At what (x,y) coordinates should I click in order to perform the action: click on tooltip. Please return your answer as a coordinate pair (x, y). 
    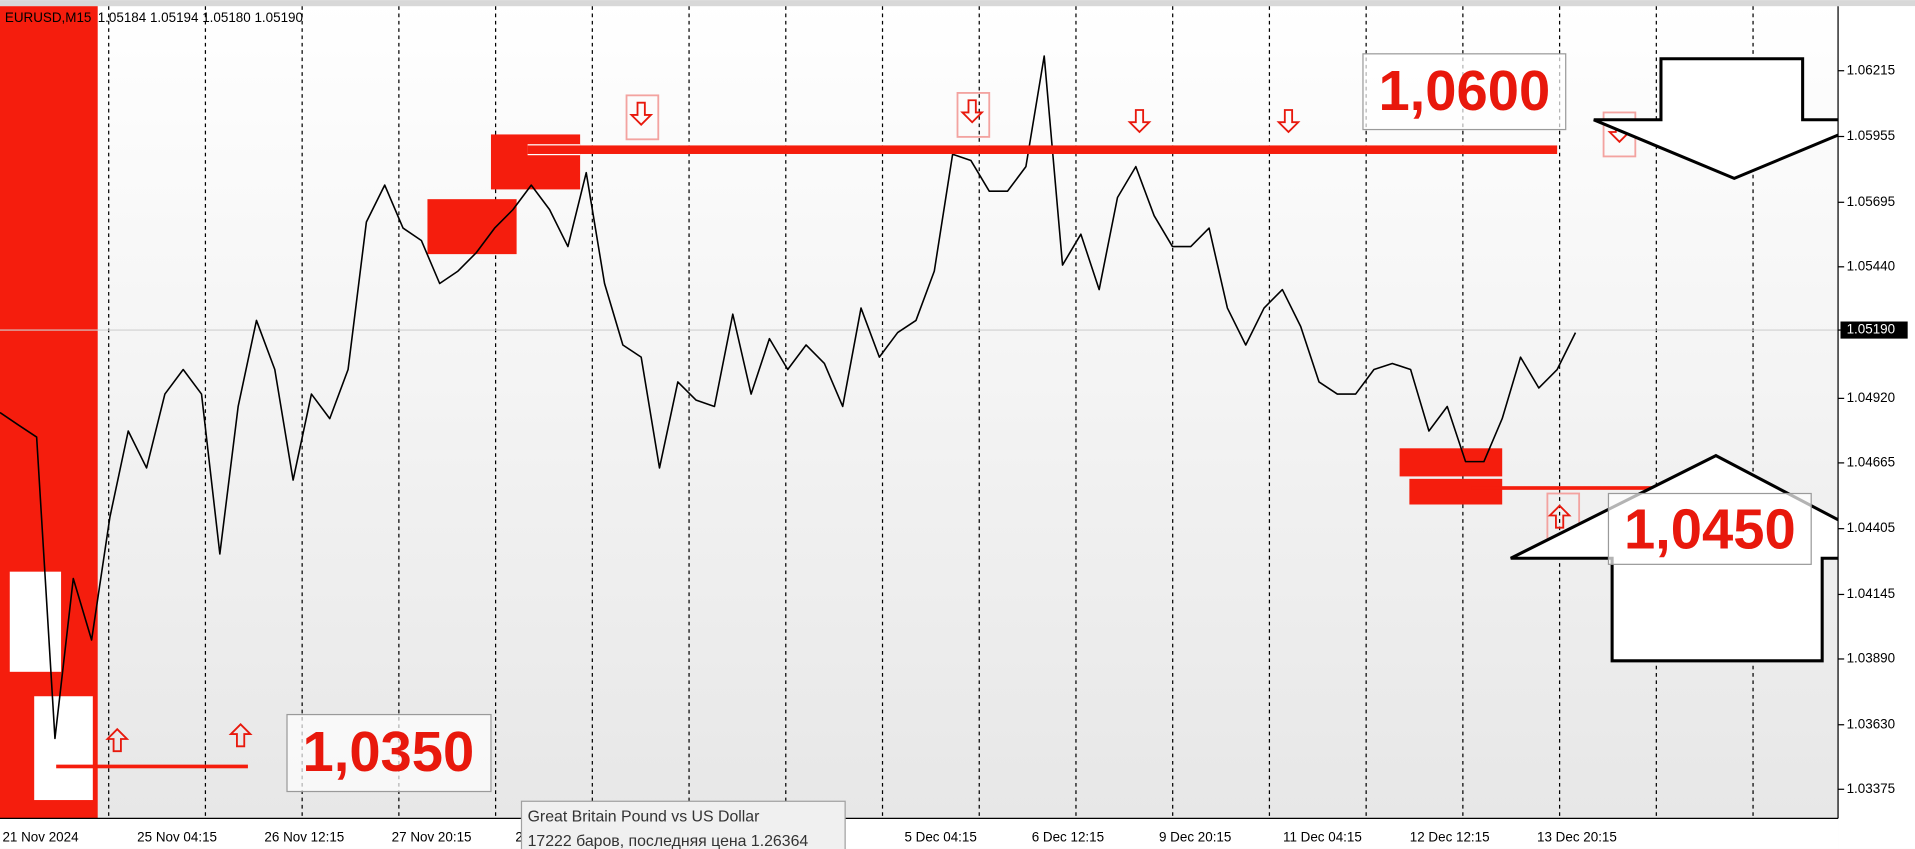
    Looking at the image, I should click on (683, 824).